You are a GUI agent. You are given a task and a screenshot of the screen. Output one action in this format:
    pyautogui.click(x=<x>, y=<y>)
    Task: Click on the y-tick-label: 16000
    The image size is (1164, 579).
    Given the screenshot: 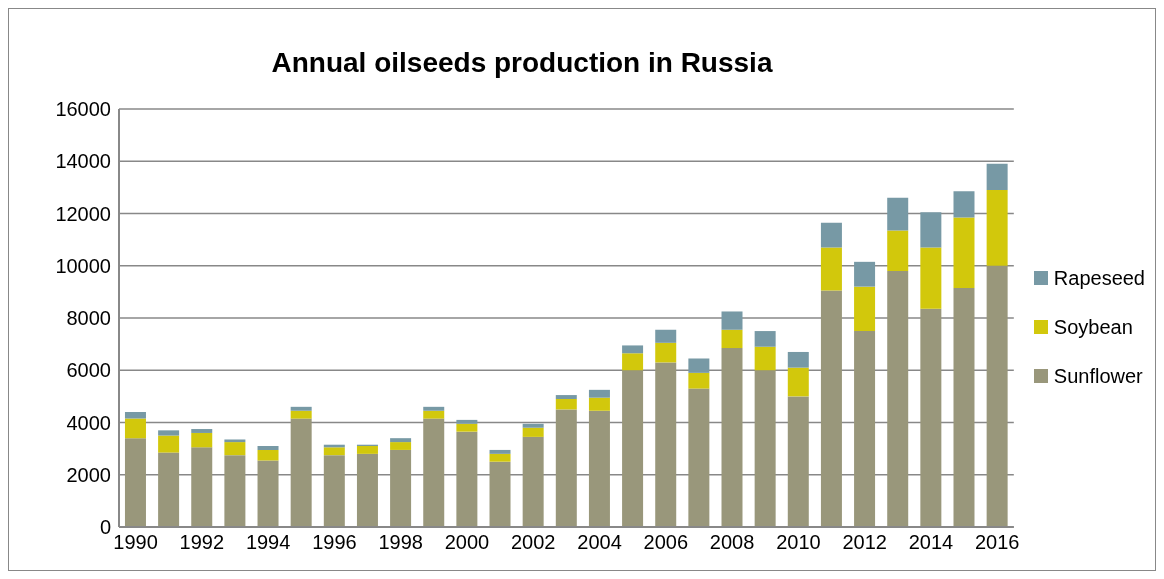 What is the action you would take?
    pyautogui.click(x=83, y=109)
    